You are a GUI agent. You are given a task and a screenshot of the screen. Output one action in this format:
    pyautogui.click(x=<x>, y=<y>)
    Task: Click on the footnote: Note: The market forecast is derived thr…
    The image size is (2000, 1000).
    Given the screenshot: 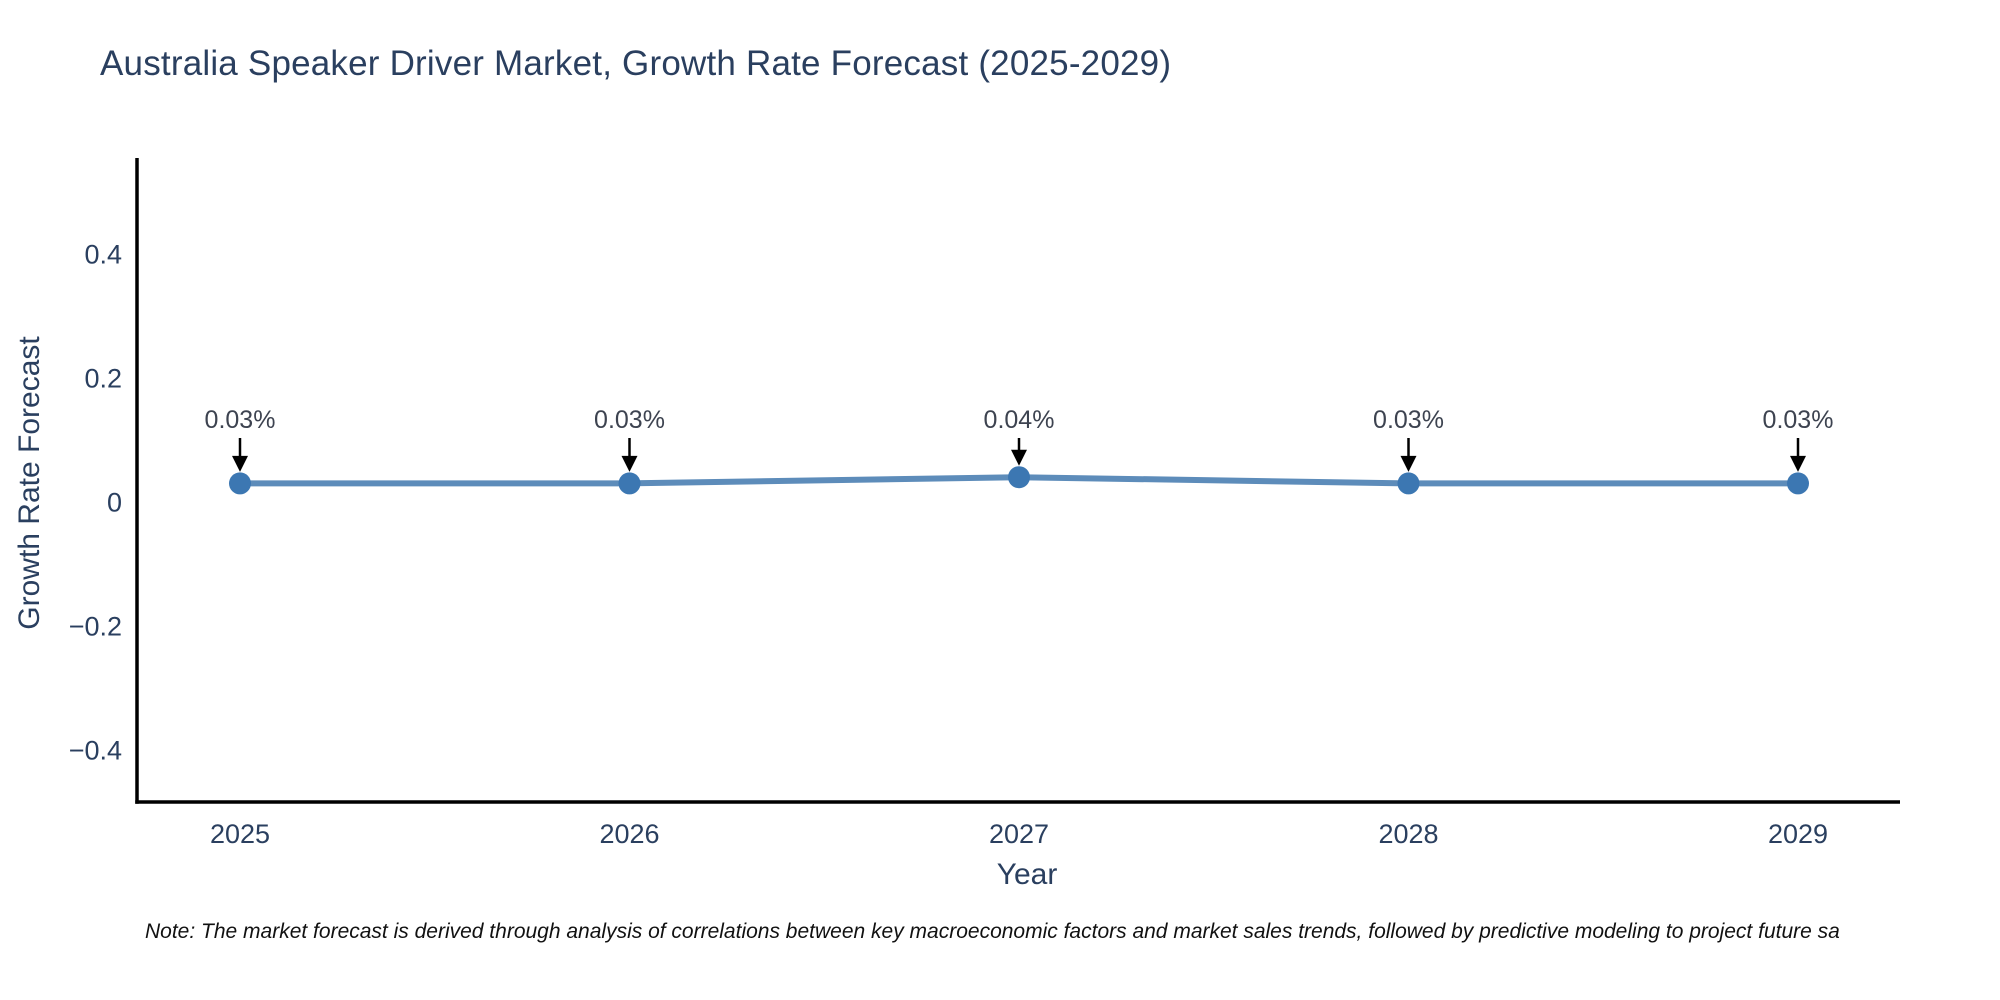 What is the action you would take?
    pyautogui.click(x=992, y=931)
    